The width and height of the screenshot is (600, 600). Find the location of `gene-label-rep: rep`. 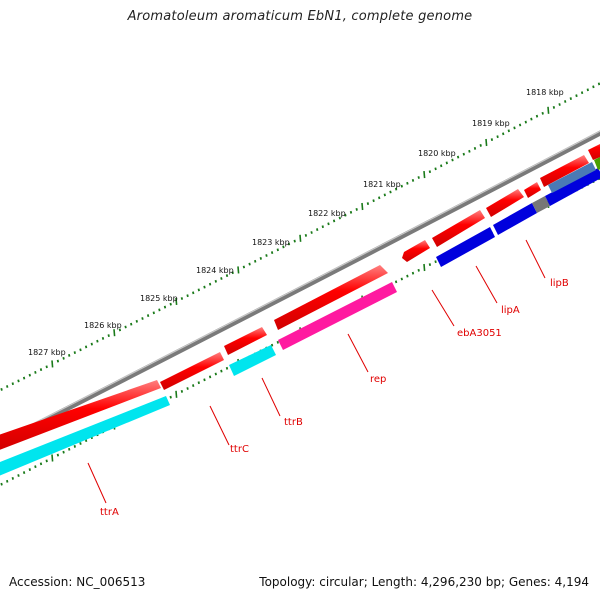

gene-label-rep: rep is located at coordinates (378, 379).